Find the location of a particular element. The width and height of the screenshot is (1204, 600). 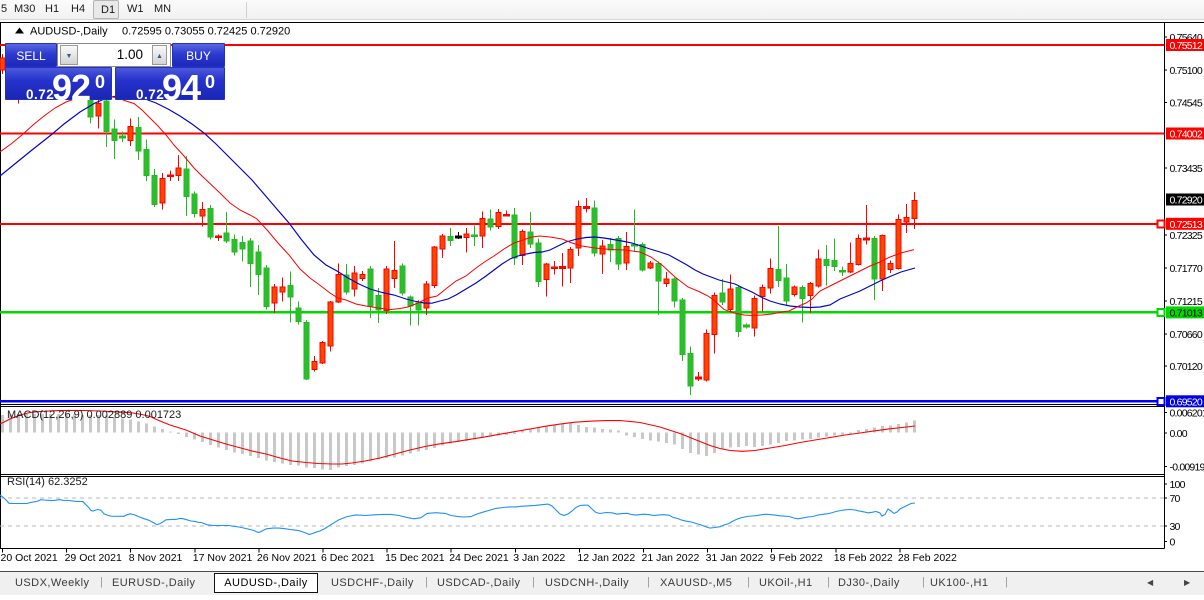

svg-text: 29 Oct 2021 is located at coordinates (93, 558).